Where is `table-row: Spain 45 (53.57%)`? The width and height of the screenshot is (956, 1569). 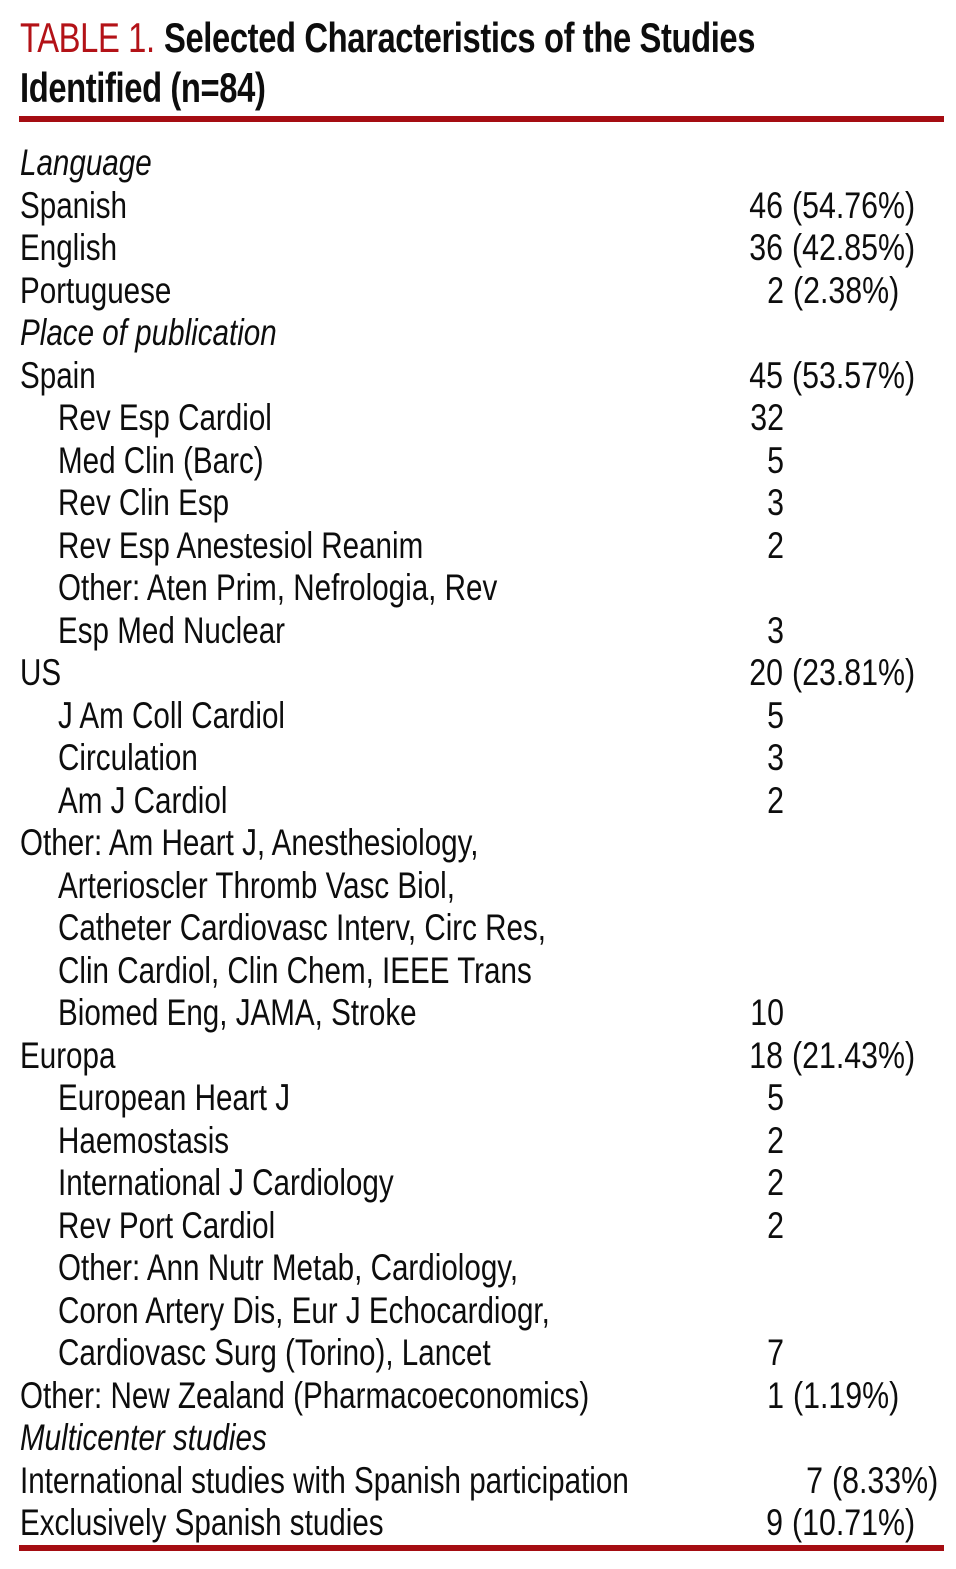 table-row: Spain 45 (53.57%) is located at coordinates (481, 376).